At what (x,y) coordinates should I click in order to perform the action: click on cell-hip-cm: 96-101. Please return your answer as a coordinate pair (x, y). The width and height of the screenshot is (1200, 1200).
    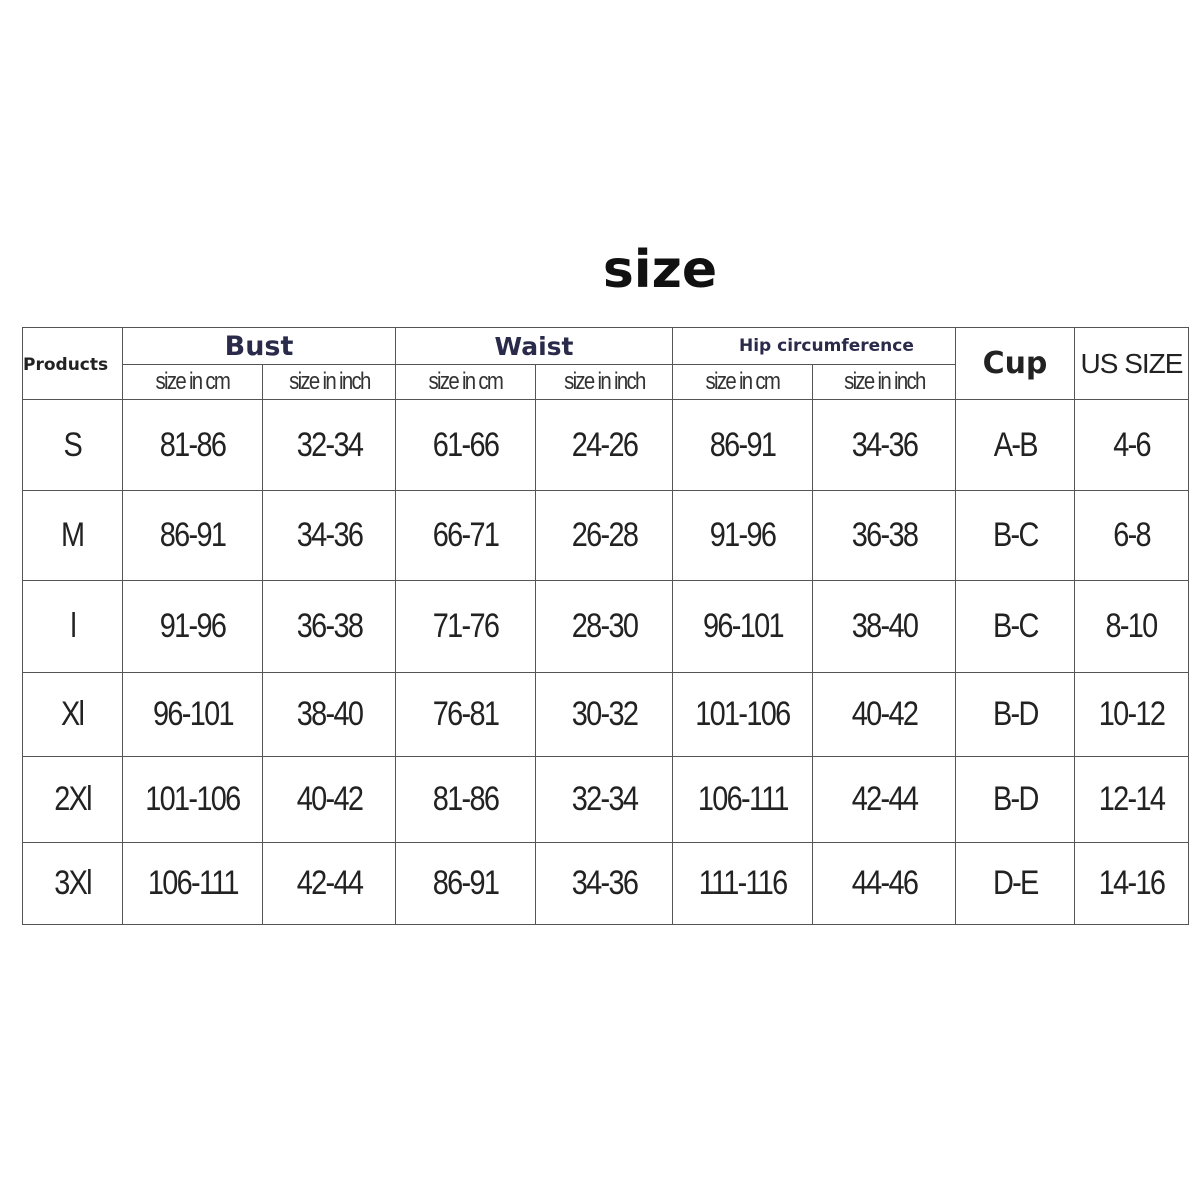
    Looking at the image, I should click on (742, 626).